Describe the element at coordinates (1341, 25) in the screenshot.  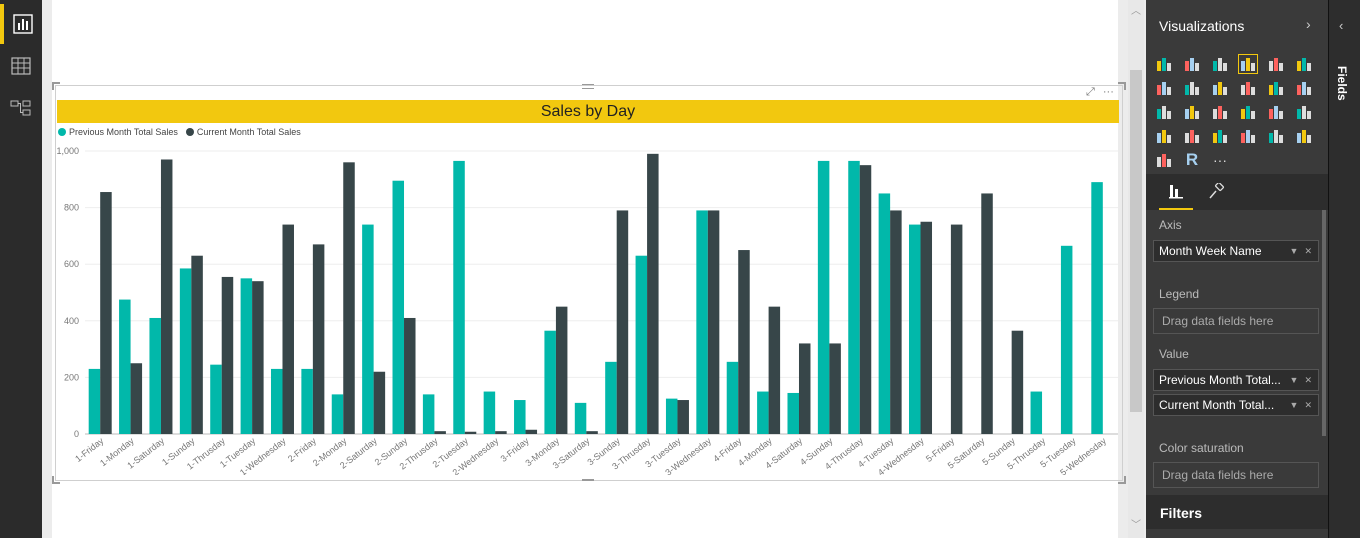
I see `expand-fields-icon: ‹` at that location.